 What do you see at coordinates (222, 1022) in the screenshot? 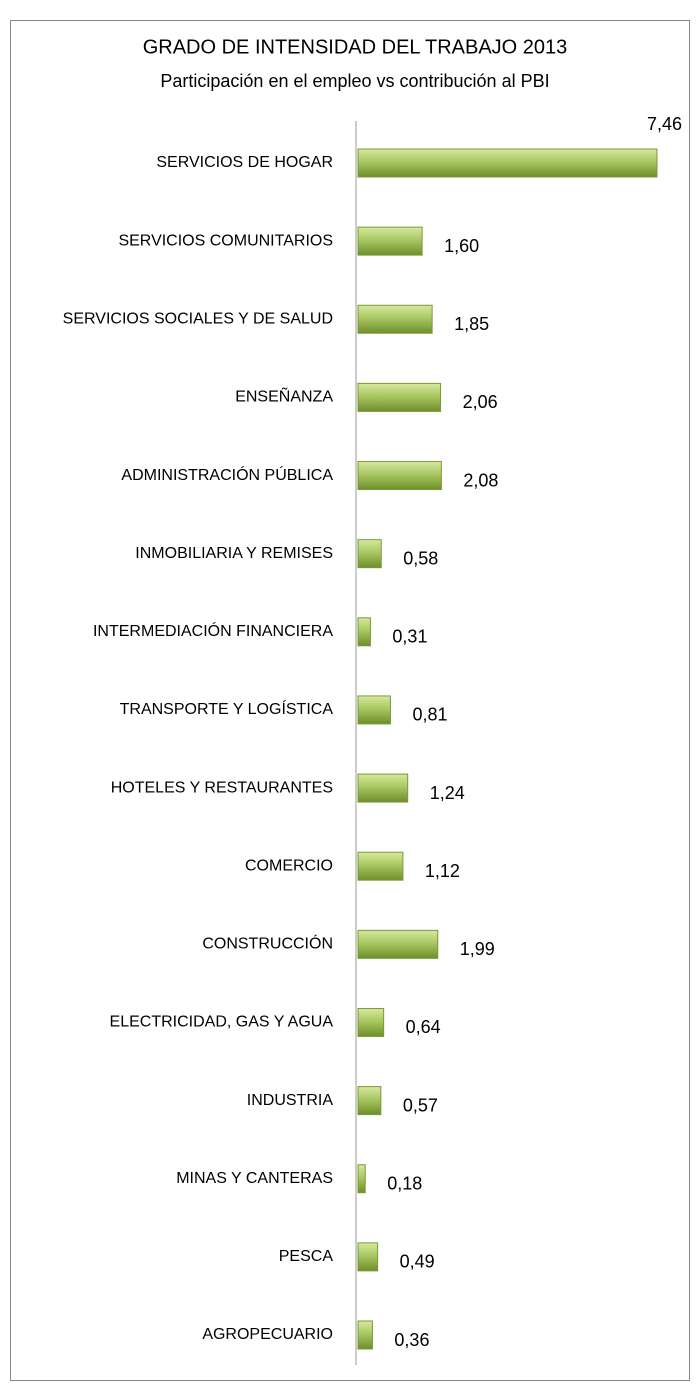
I see `category-label: ELECTRICIDAD, GAS Y AGUA` at bounding box center [222, 1022].